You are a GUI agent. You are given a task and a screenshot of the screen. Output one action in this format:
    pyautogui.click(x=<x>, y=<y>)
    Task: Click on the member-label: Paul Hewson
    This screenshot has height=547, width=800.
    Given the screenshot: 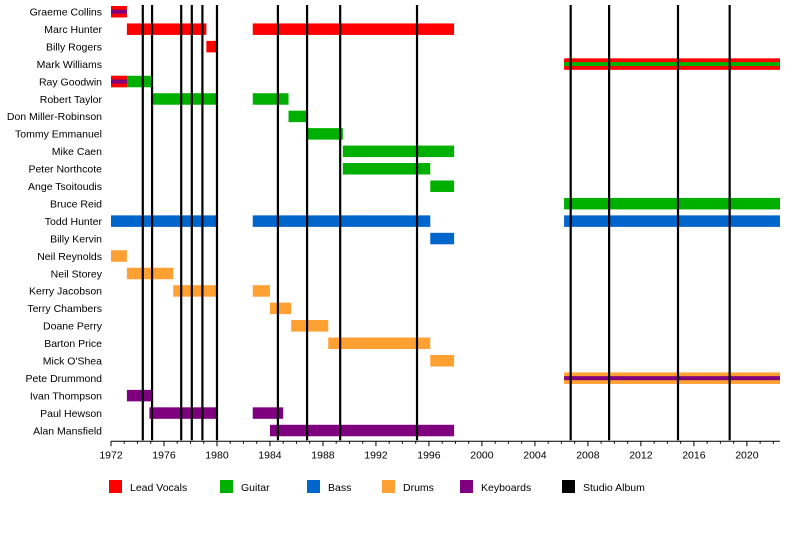 What is the action you would take?
    pyautogui.click(x=71, y=414)
    